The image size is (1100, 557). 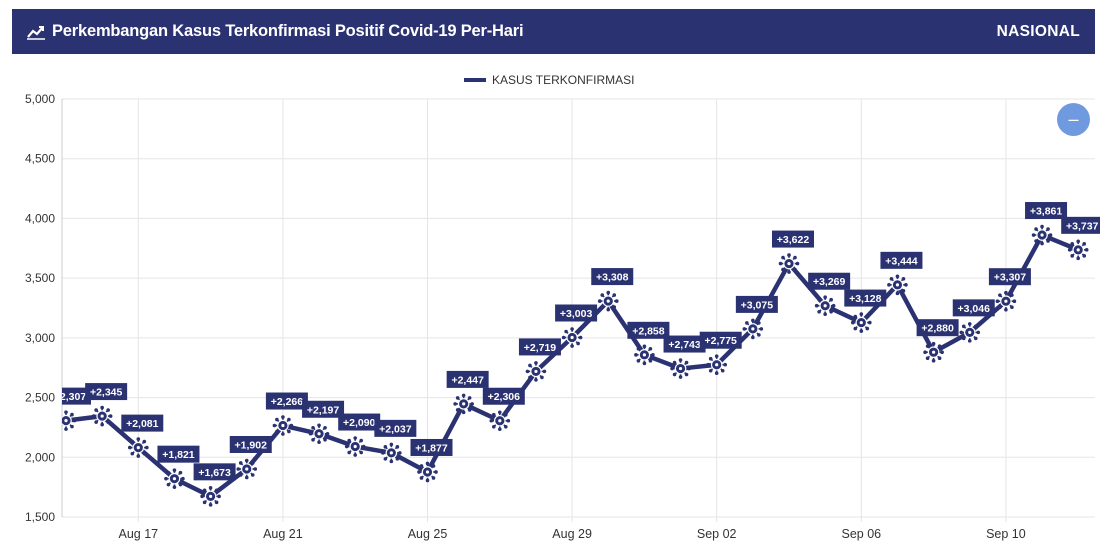 I want to click on zoom-out-button: –, so click(x=1073, y=119).